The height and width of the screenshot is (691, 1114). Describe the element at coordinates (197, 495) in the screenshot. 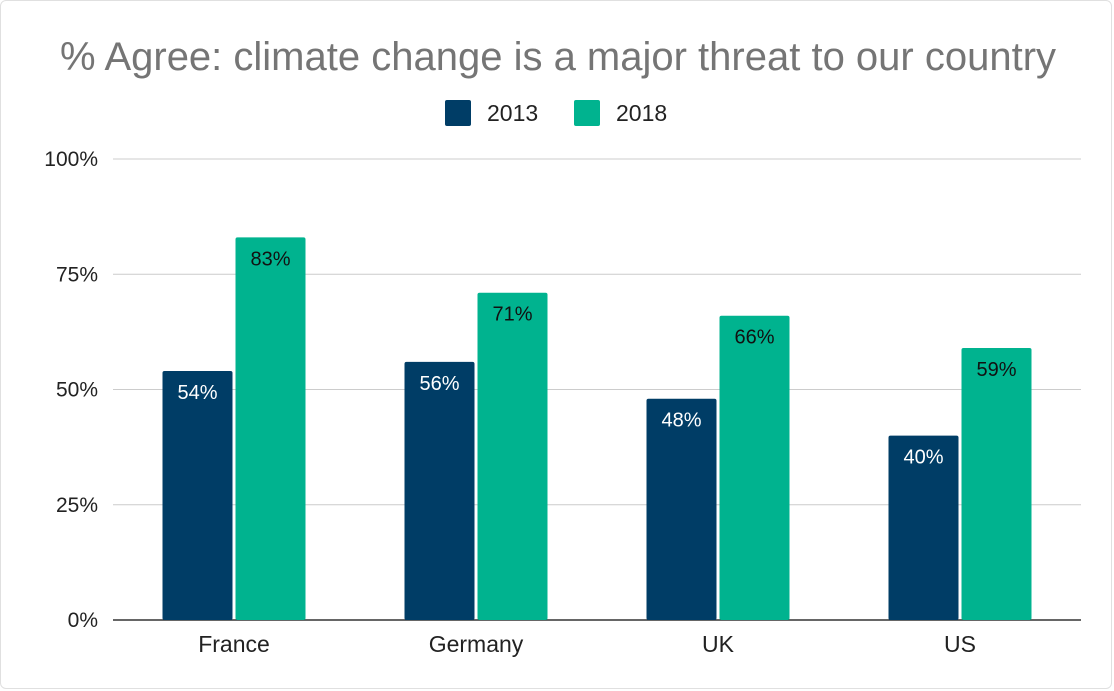

I see `bar-2013-france` at that location.